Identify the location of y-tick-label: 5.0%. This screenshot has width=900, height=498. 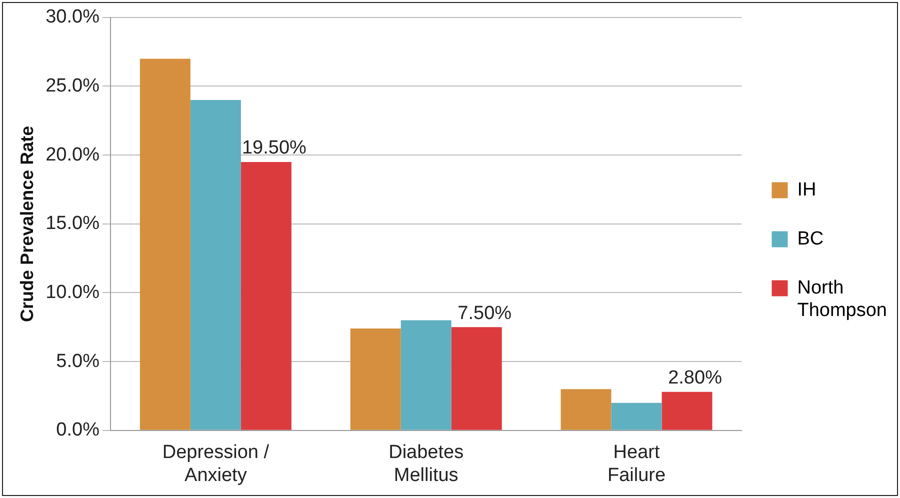
(78, 361).